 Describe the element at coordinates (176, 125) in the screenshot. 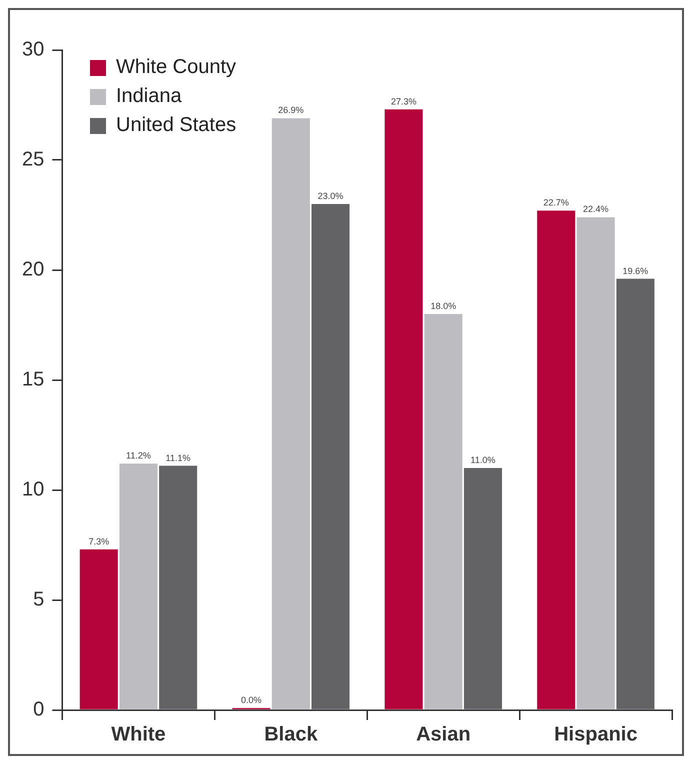

I see `legend-label: United States` at that location.